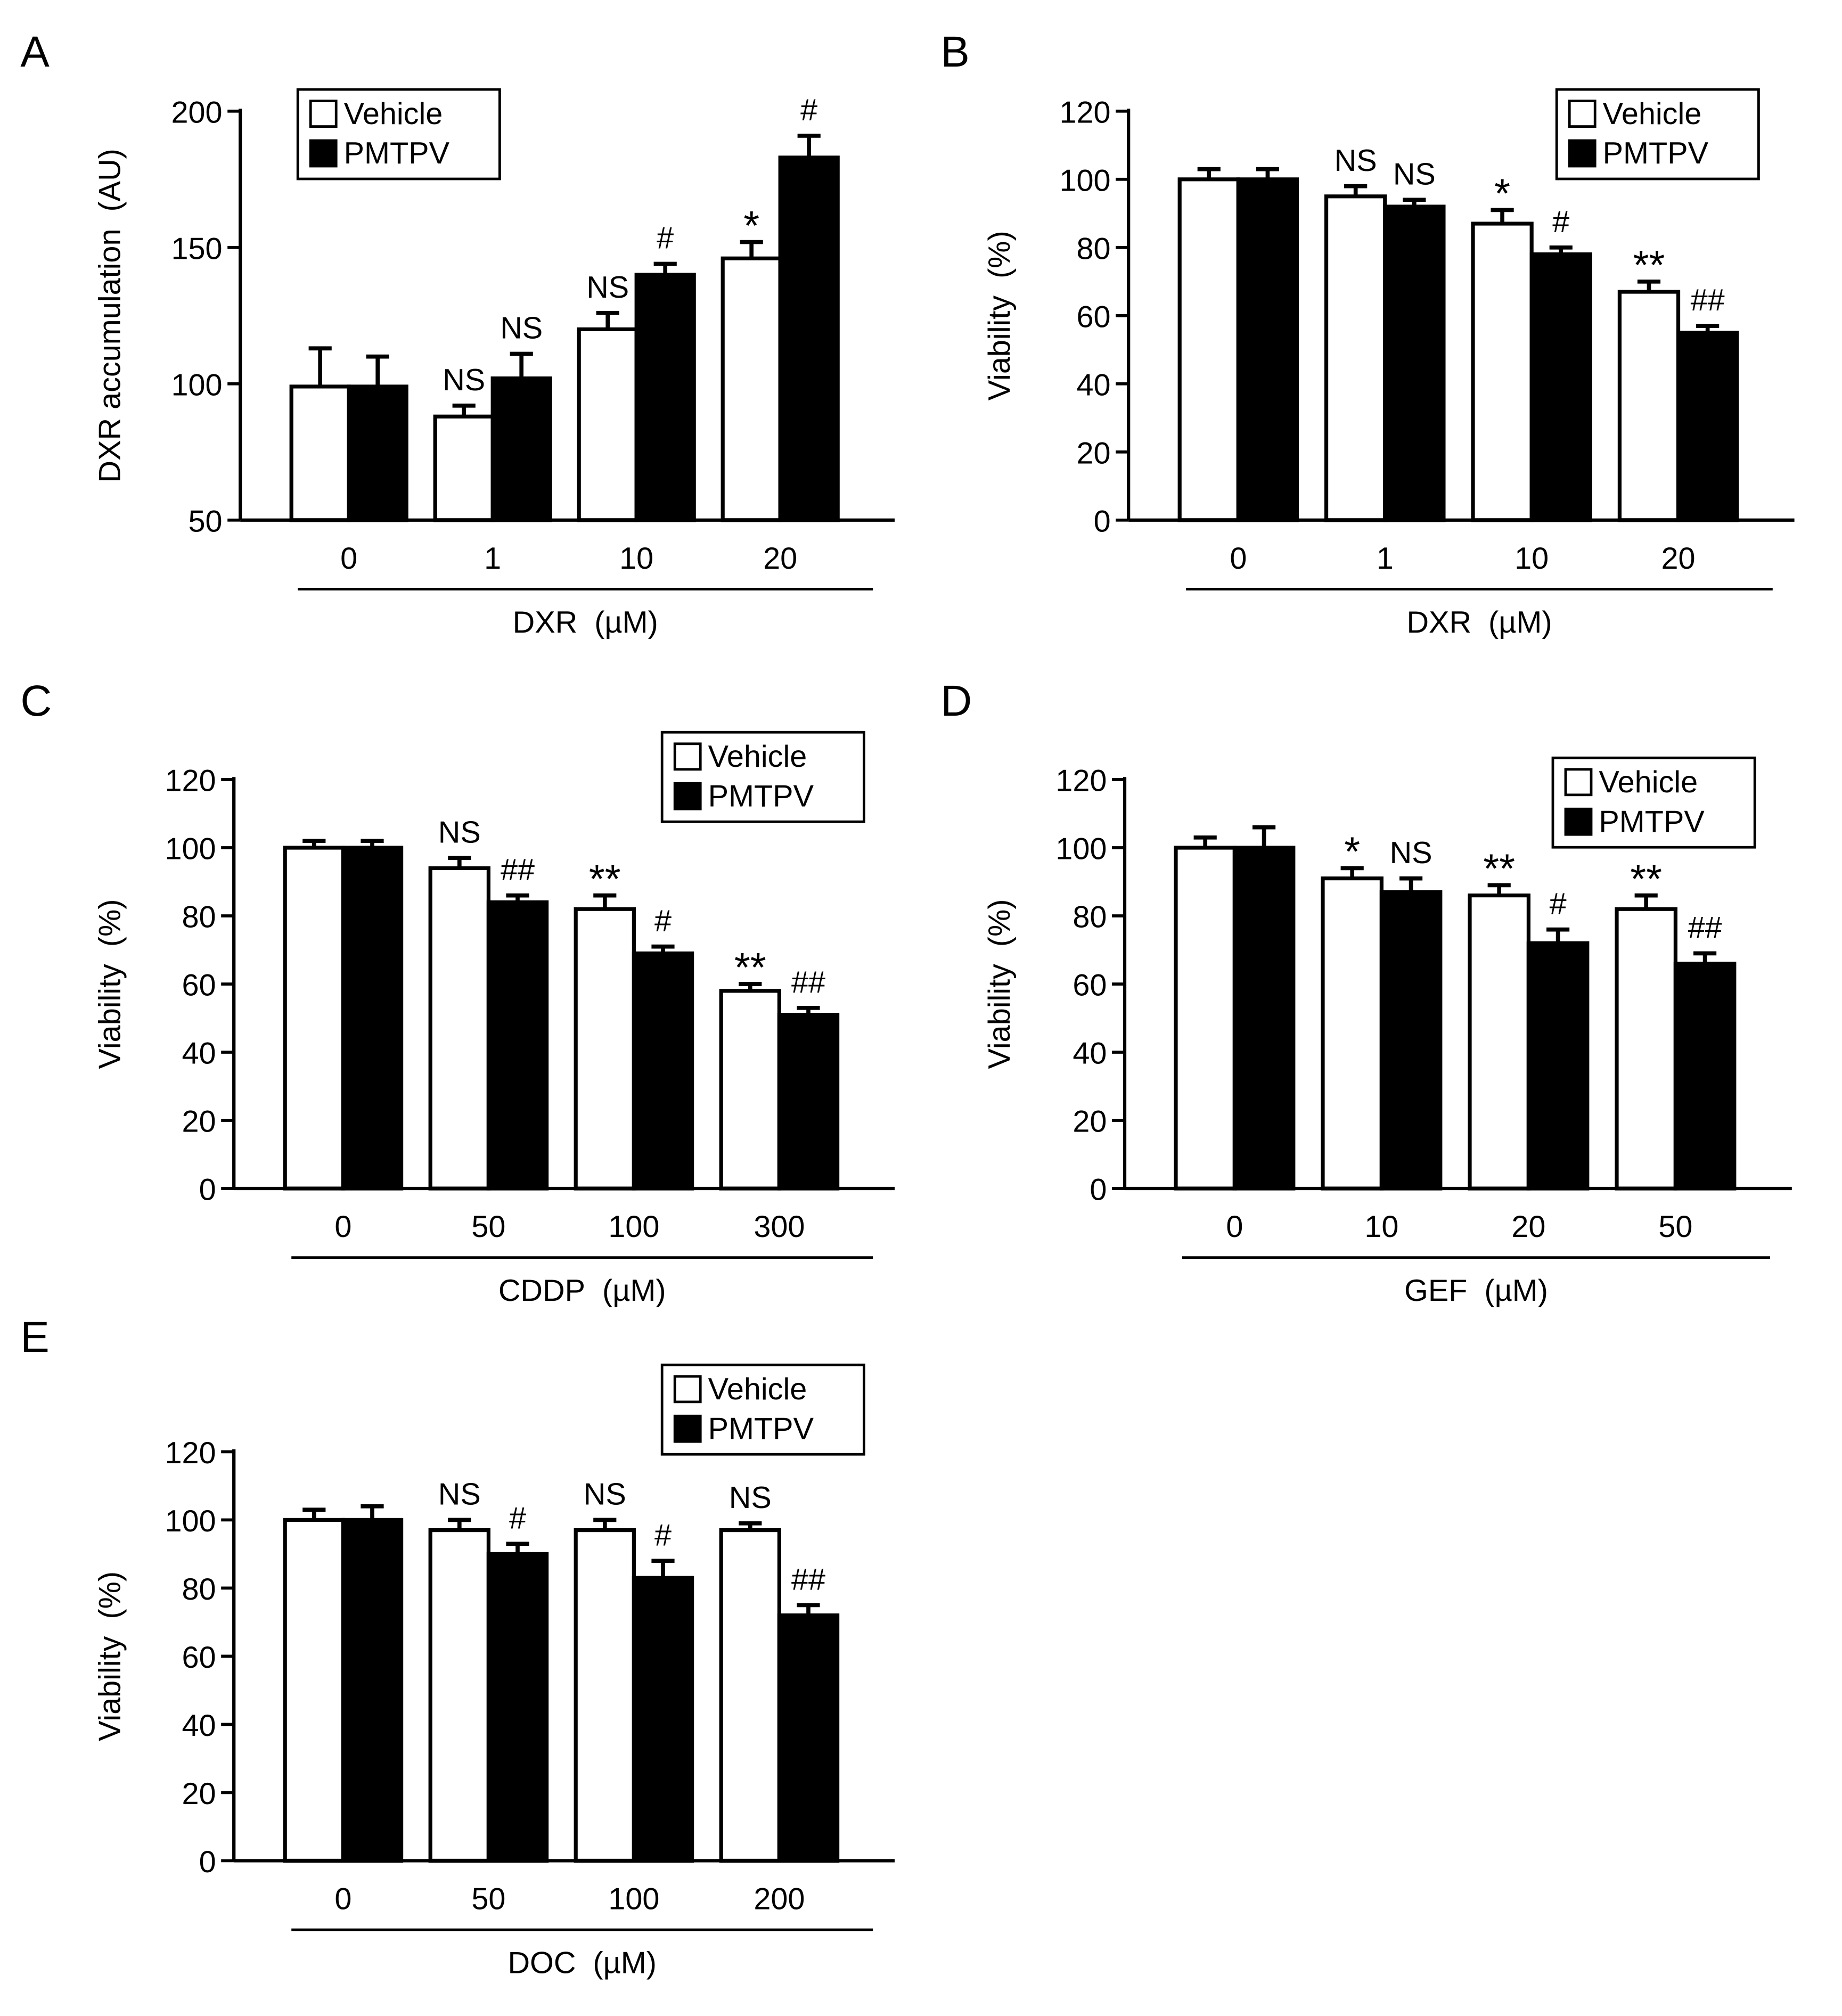  I want to click on panel-letter: B, so click(955, 52).